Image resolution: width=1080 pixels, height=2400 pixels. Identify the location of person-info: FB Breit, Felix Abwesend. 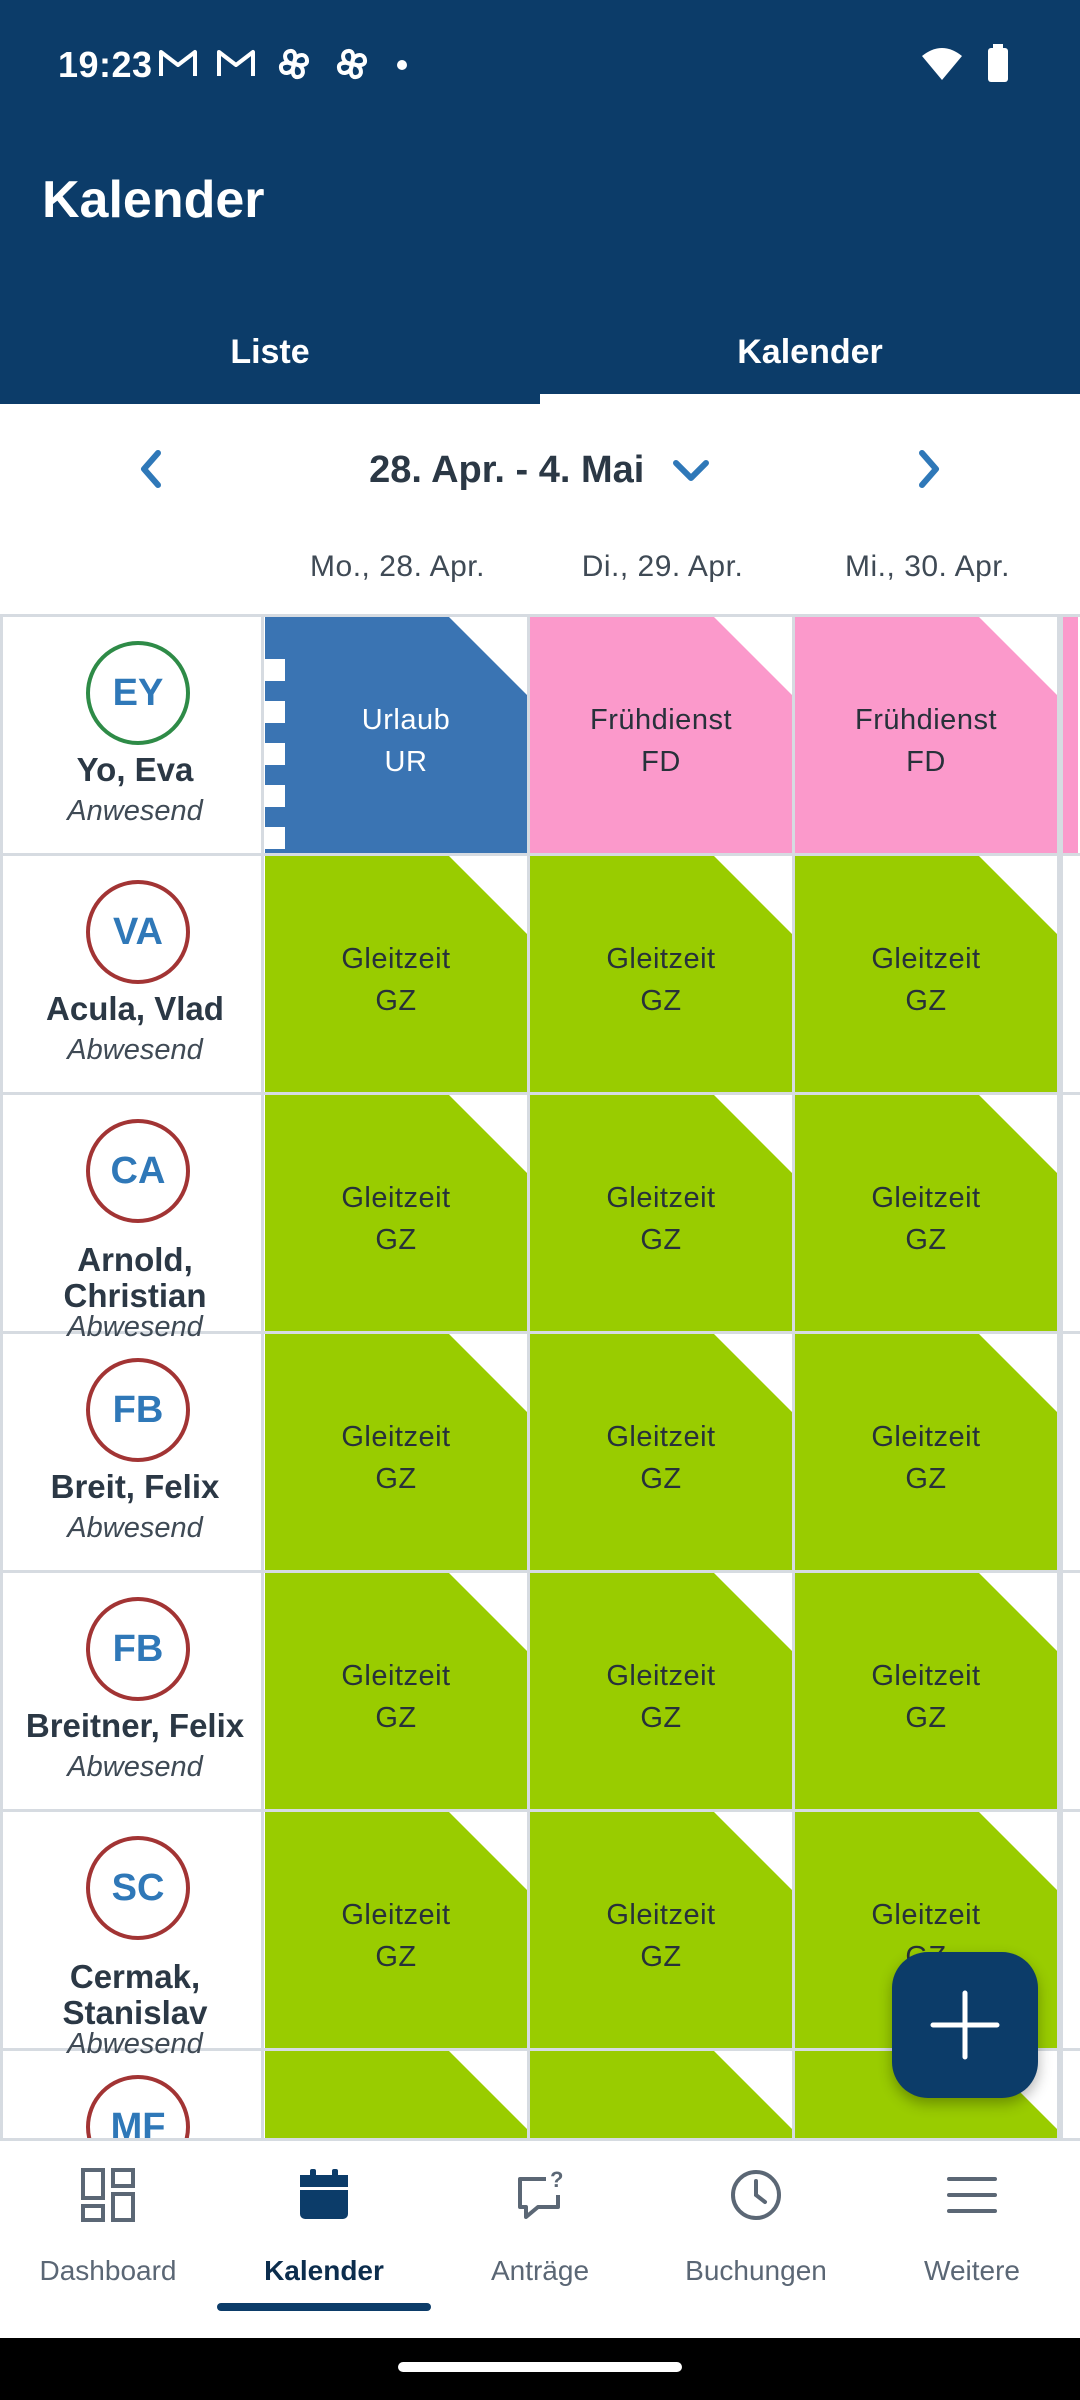
(132, 1452).